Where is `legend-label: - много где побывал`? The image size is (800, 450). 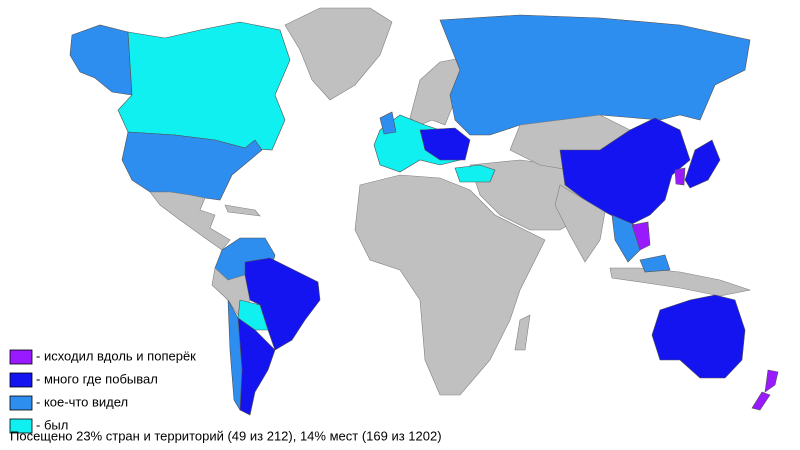
legend-label: - много где побывал is located at coordinates (97, 378).